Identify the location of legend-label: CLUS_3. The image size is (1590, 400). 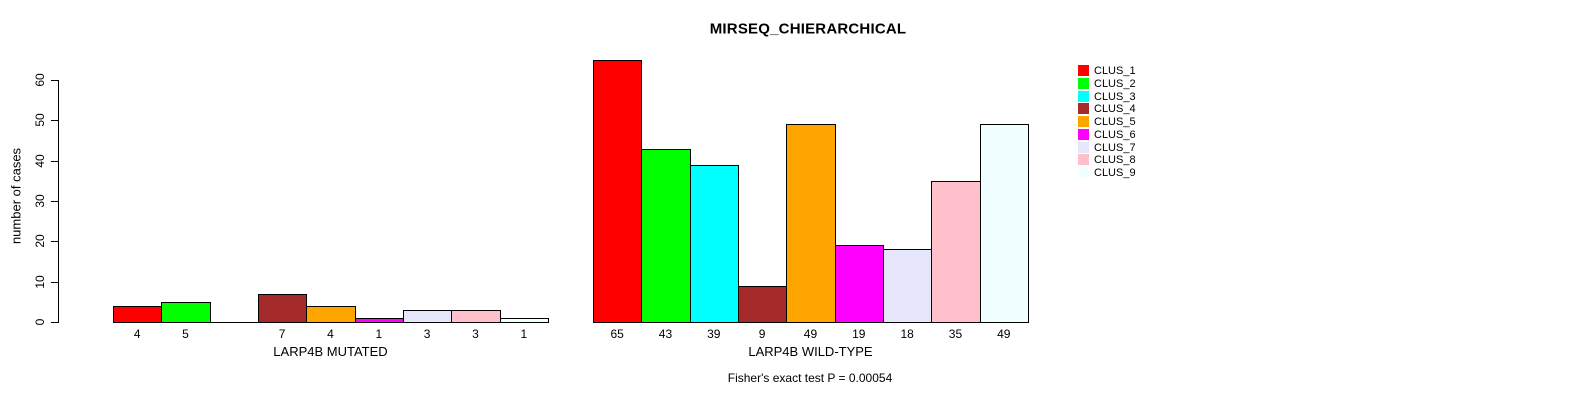
(1115, 96).